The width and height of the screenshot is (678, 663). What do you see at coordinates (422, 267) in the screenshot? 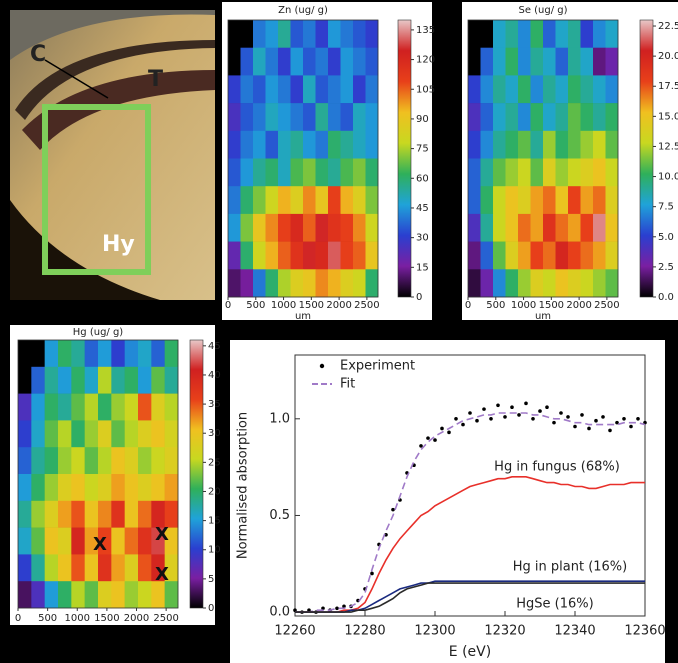
I see `colorbar-tick-label: 15` at bounding box center [422, 267].